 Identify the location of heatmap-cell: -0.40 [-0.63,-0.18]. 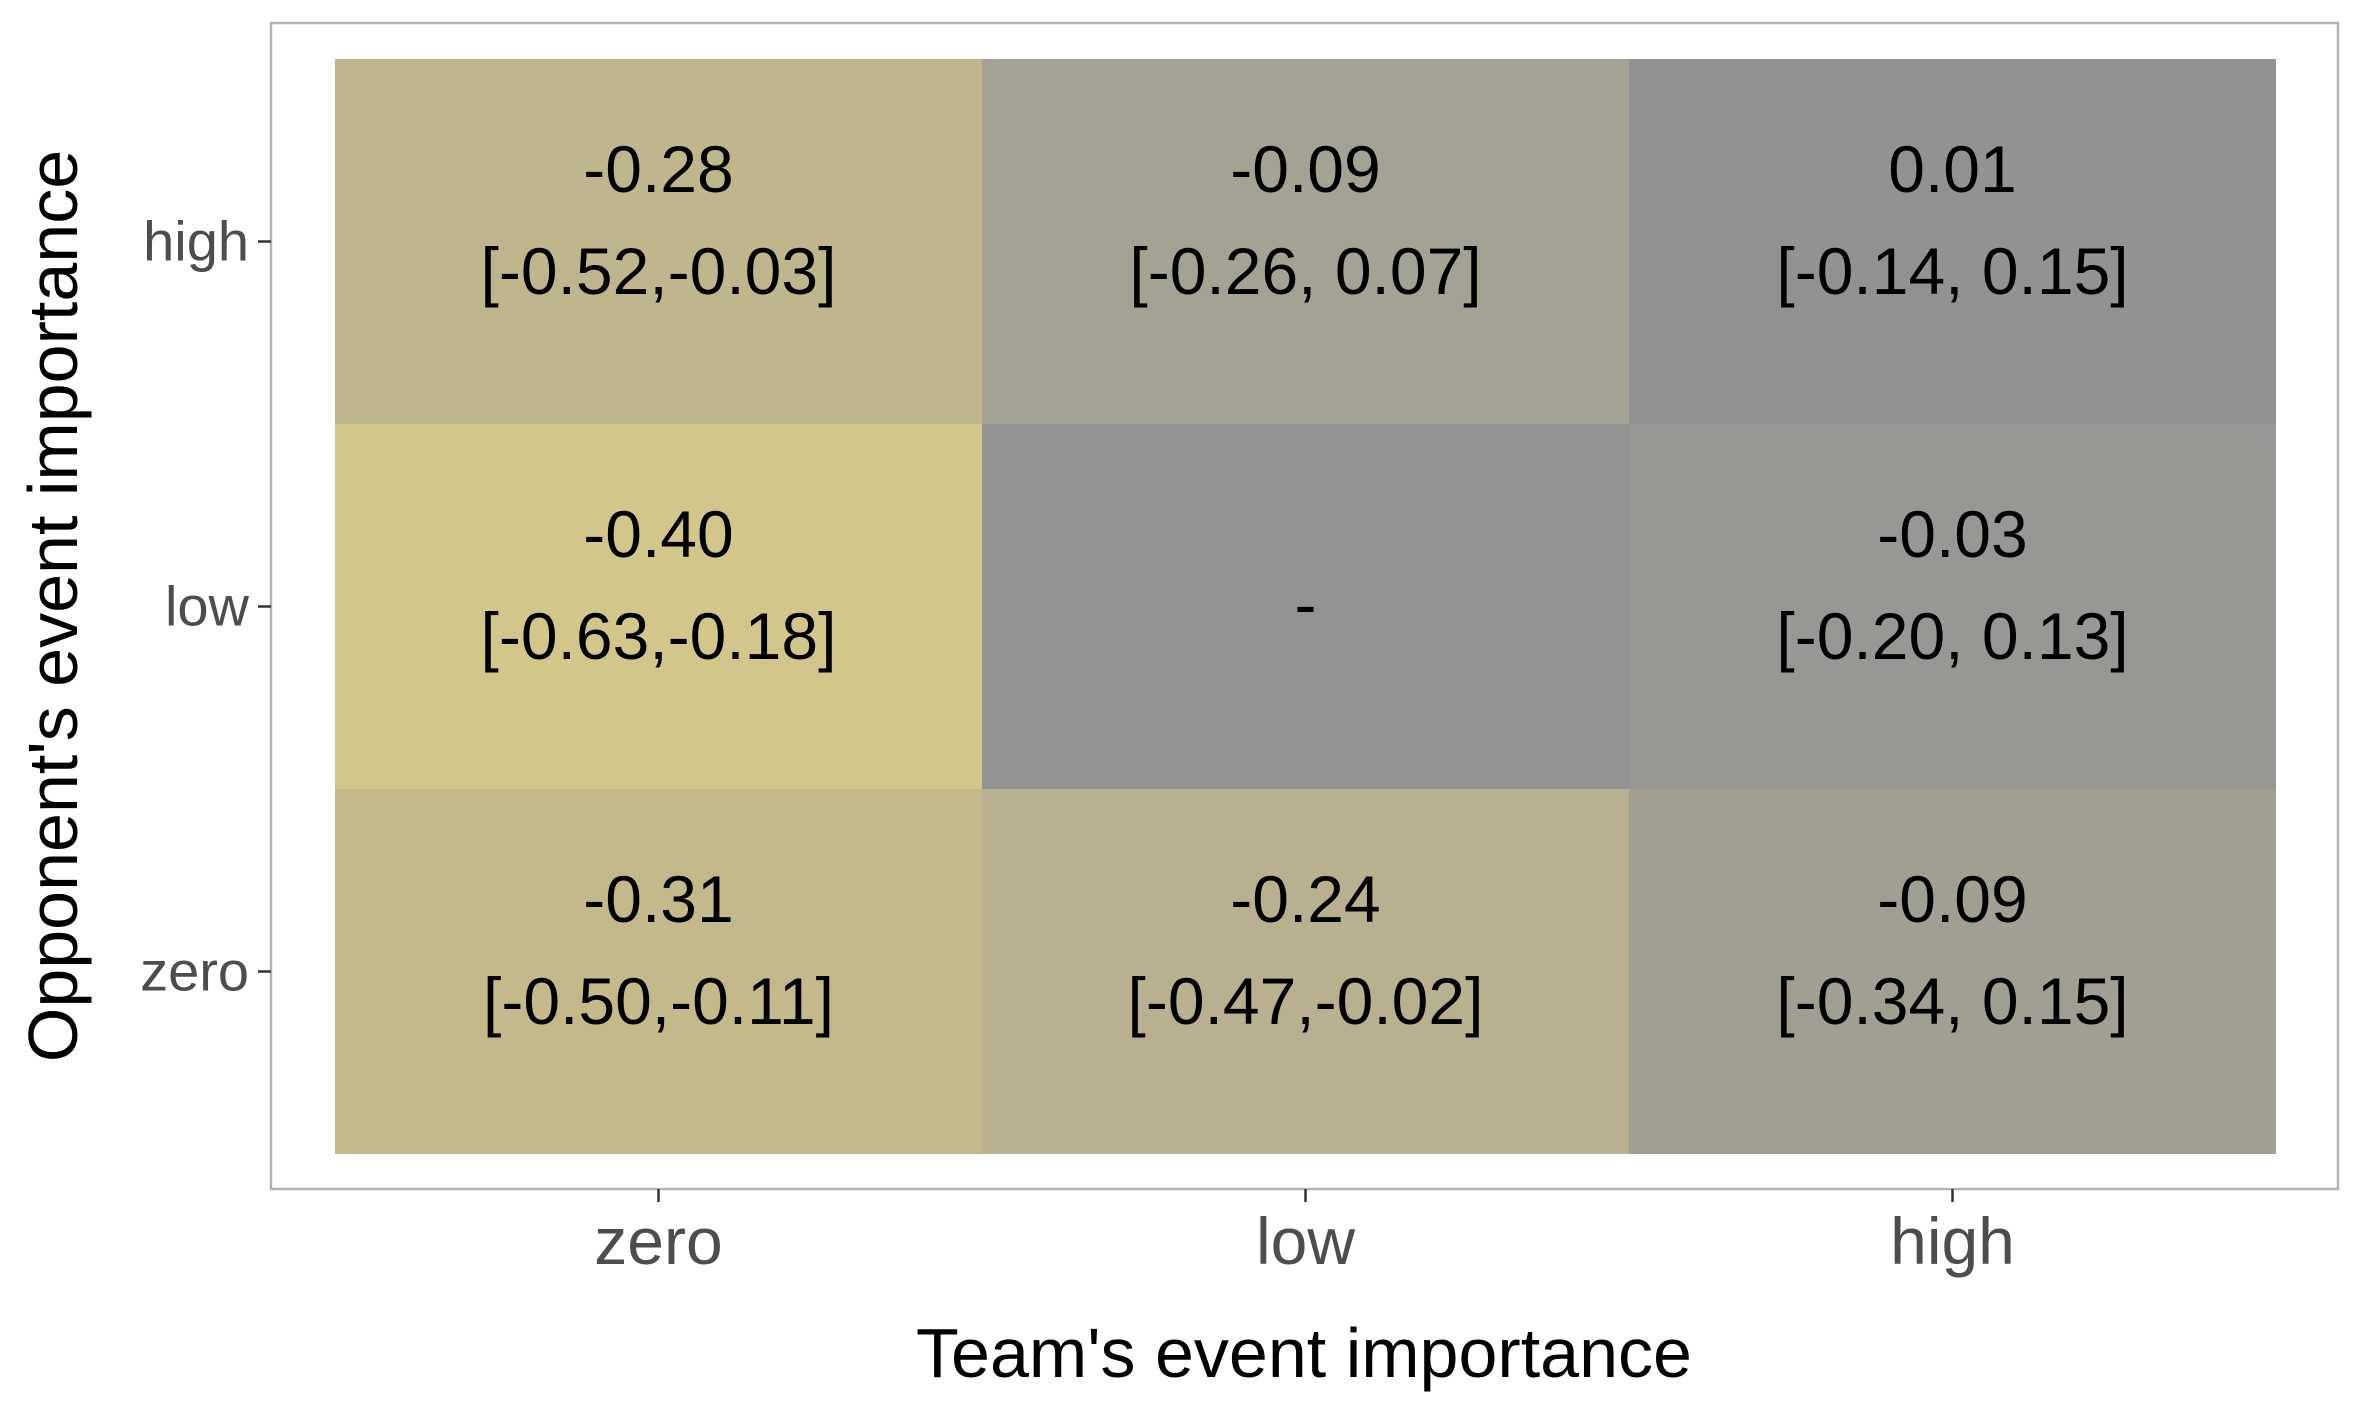
(658, 606).